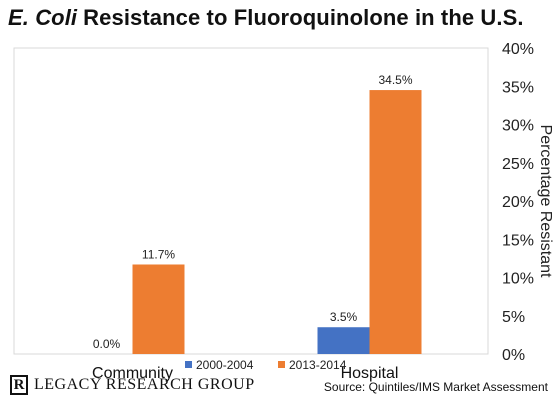  Describe the element at coordinates (318, 365) in the screenshot. I see `legend-label: 2013-2014` at that location.